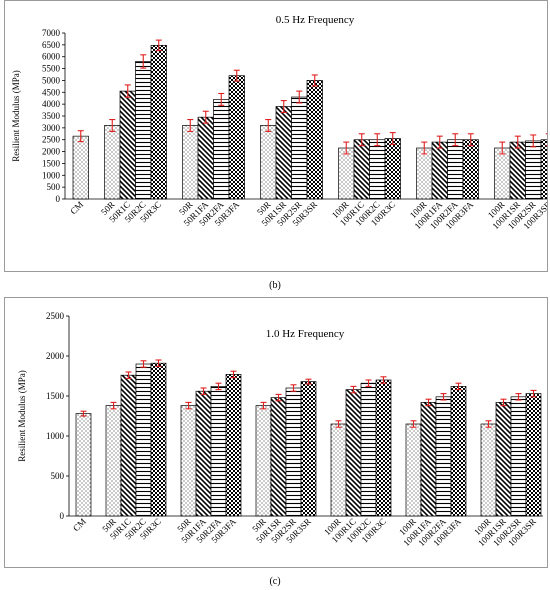 This screenshot has width=550, height=590. What do you see at coordinates (51, 104) in the screenshot?
I see `y-tick-label: 4000` at bounding box center [51, 104].